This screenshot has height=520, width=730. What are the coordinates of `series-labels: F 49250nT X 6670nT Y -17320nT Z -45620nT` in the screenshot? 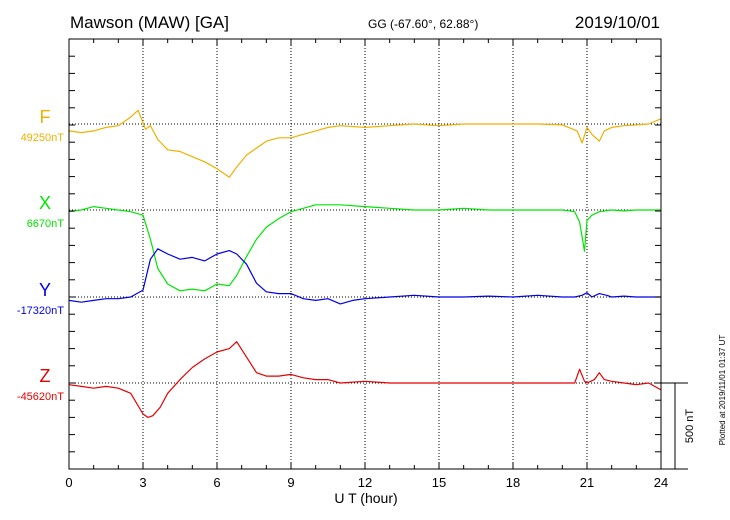 It's located at (40, 255).